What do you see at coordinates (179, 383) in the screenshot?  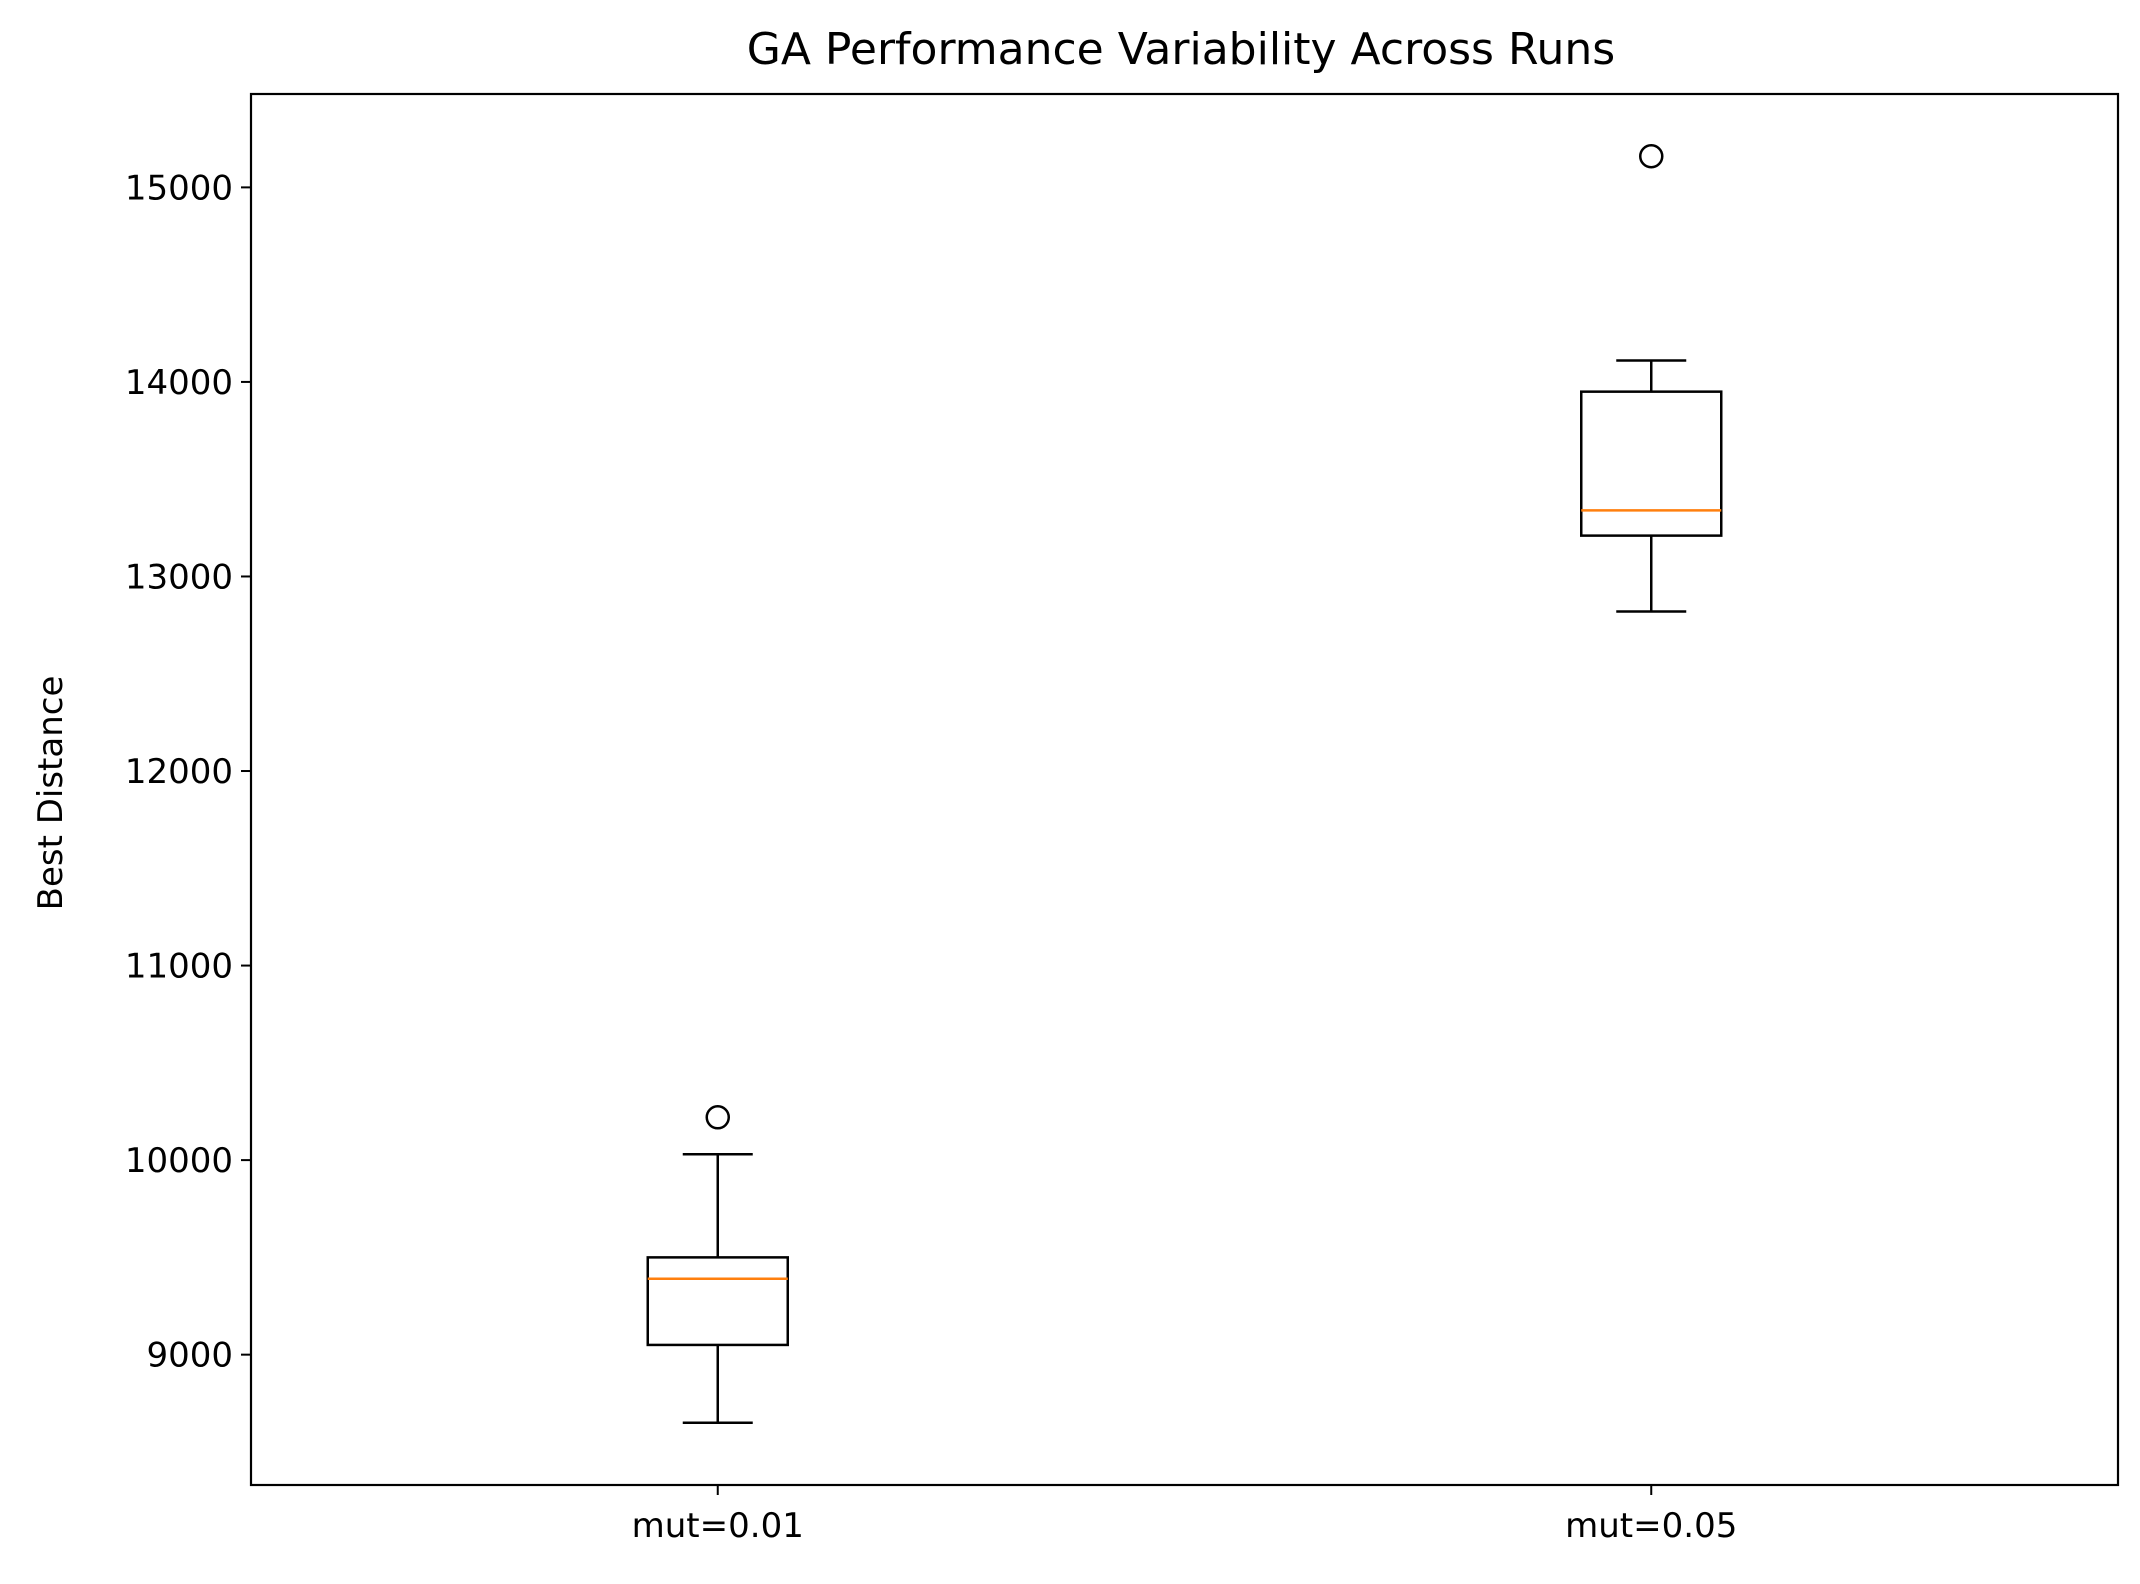 I see `y-tick-label: 14000` at bounding box center [179, 383].